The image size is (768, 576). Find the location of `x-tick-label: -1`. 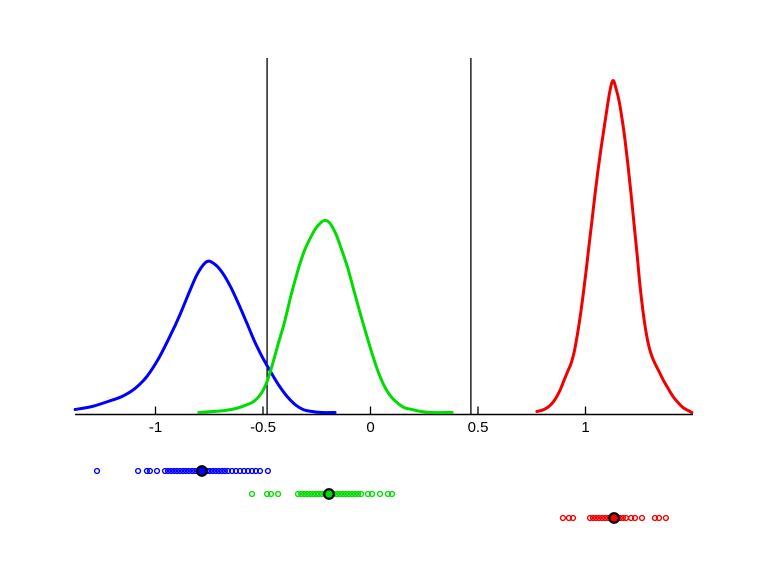

x-tick-label: -1 is located at coordinates (155, 427).